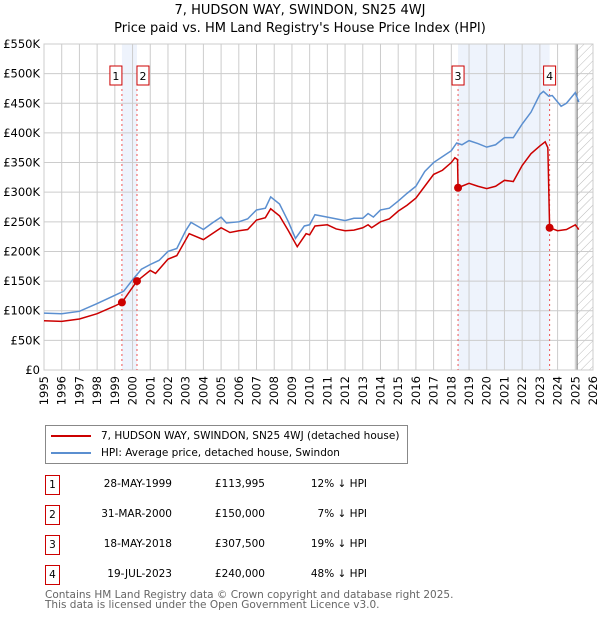  Describe the element at coordinates (21, 44) in the screenshot. I see `y-tick-label: £550K` at that location.